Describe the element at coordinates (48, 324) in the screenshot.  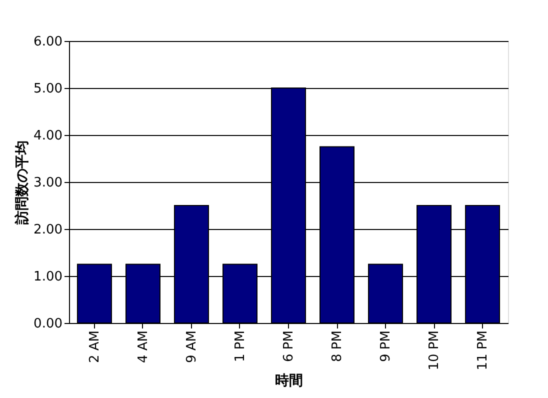
I see `y-tick-label: 0.00` at that location.